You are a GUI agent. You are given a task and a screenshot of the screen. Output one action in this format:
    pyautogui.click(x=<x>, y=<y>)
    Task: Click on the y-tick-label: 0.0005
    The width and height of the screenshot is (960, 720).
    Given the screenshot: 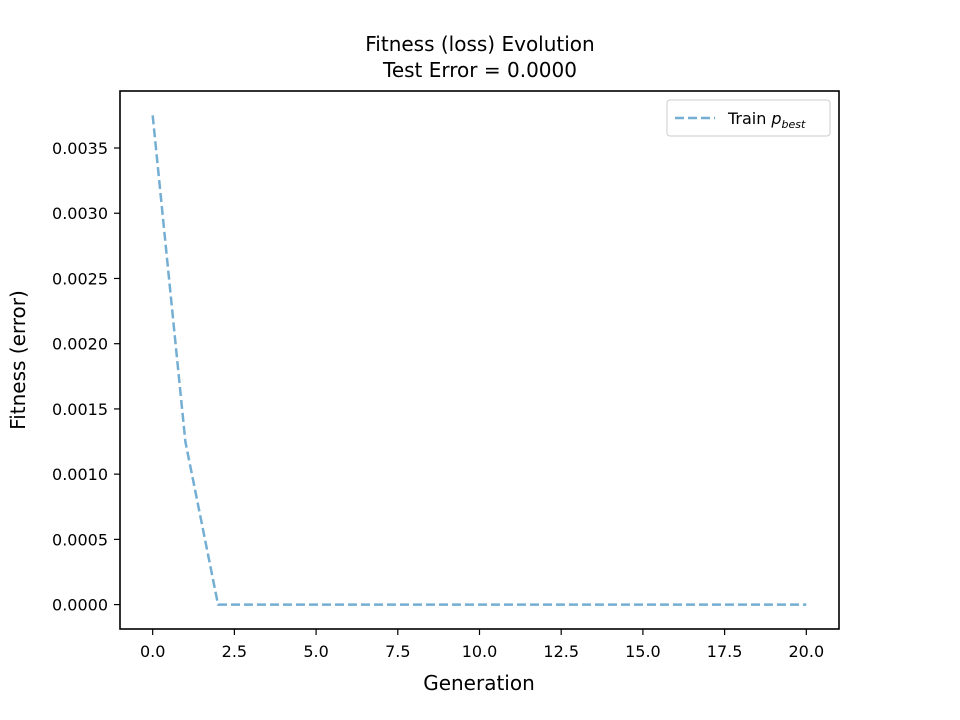 What is the action you would take?
    pyautogui.click(x=80, y=539)
    